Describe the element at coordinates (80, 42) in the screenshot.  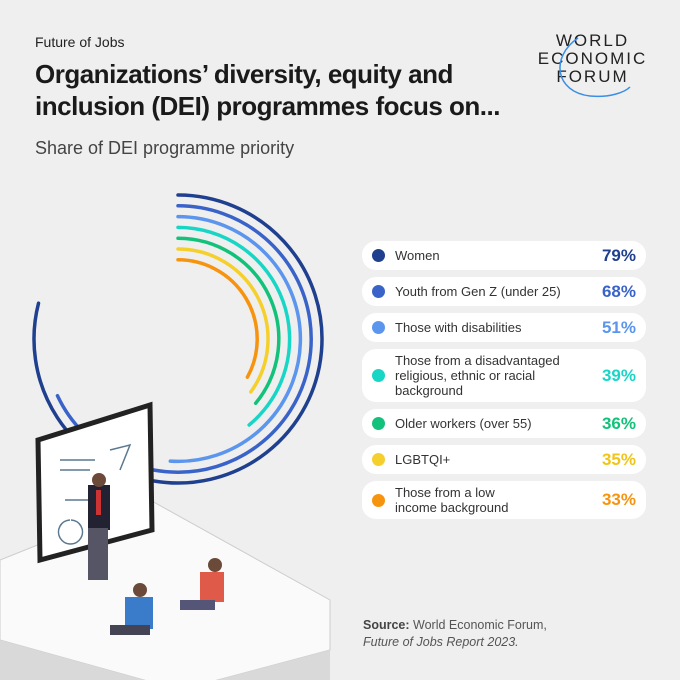
I see `kicker: Future of Jobs` at that location.